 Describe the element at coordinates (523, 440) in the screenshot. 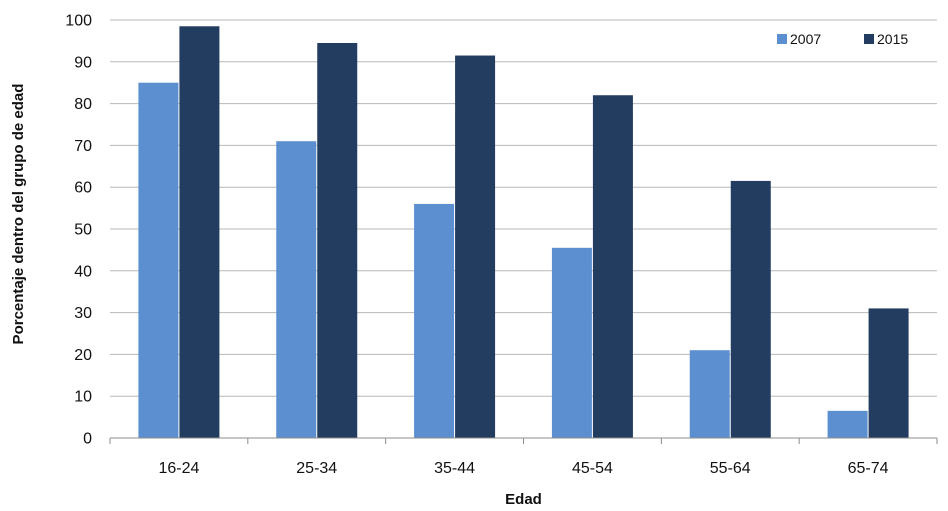

I see `axes` at that location.